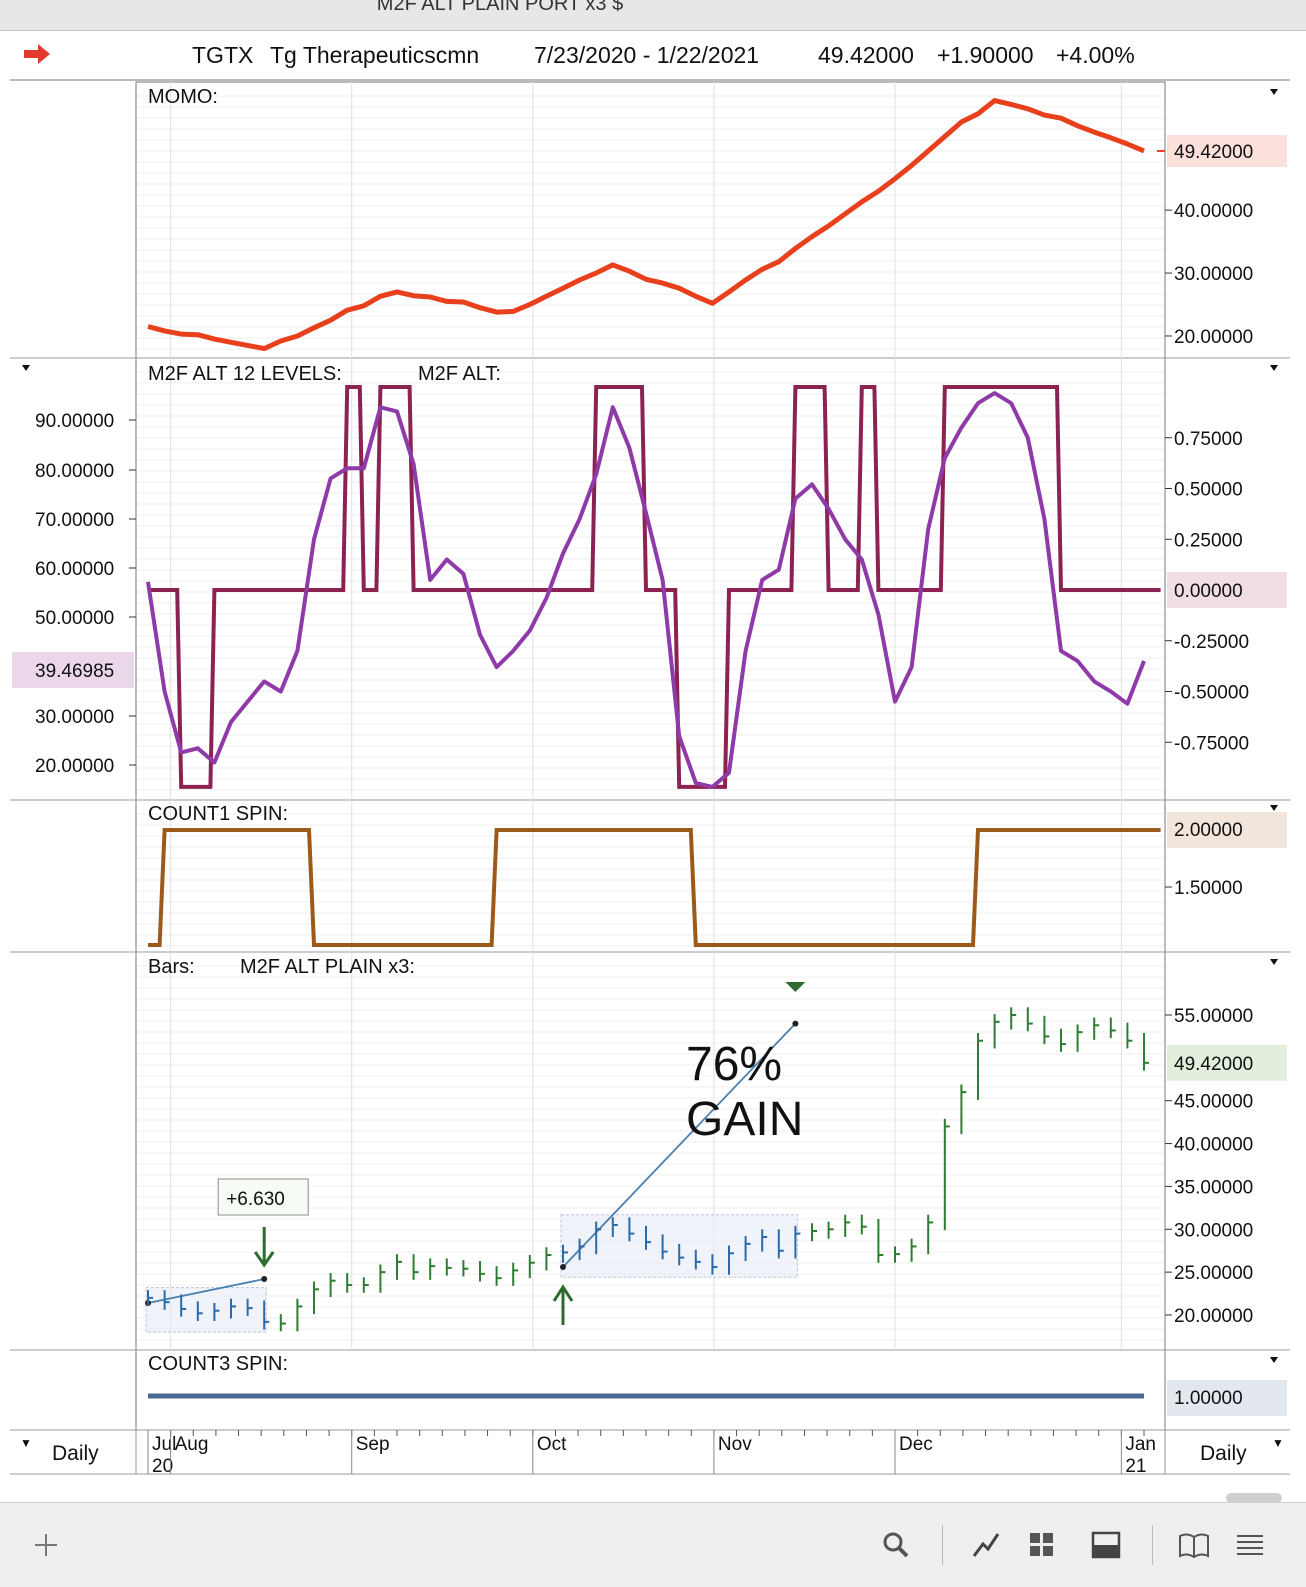  I want to click on alt-left-tick-label: 30.00000, so click(74, 717).